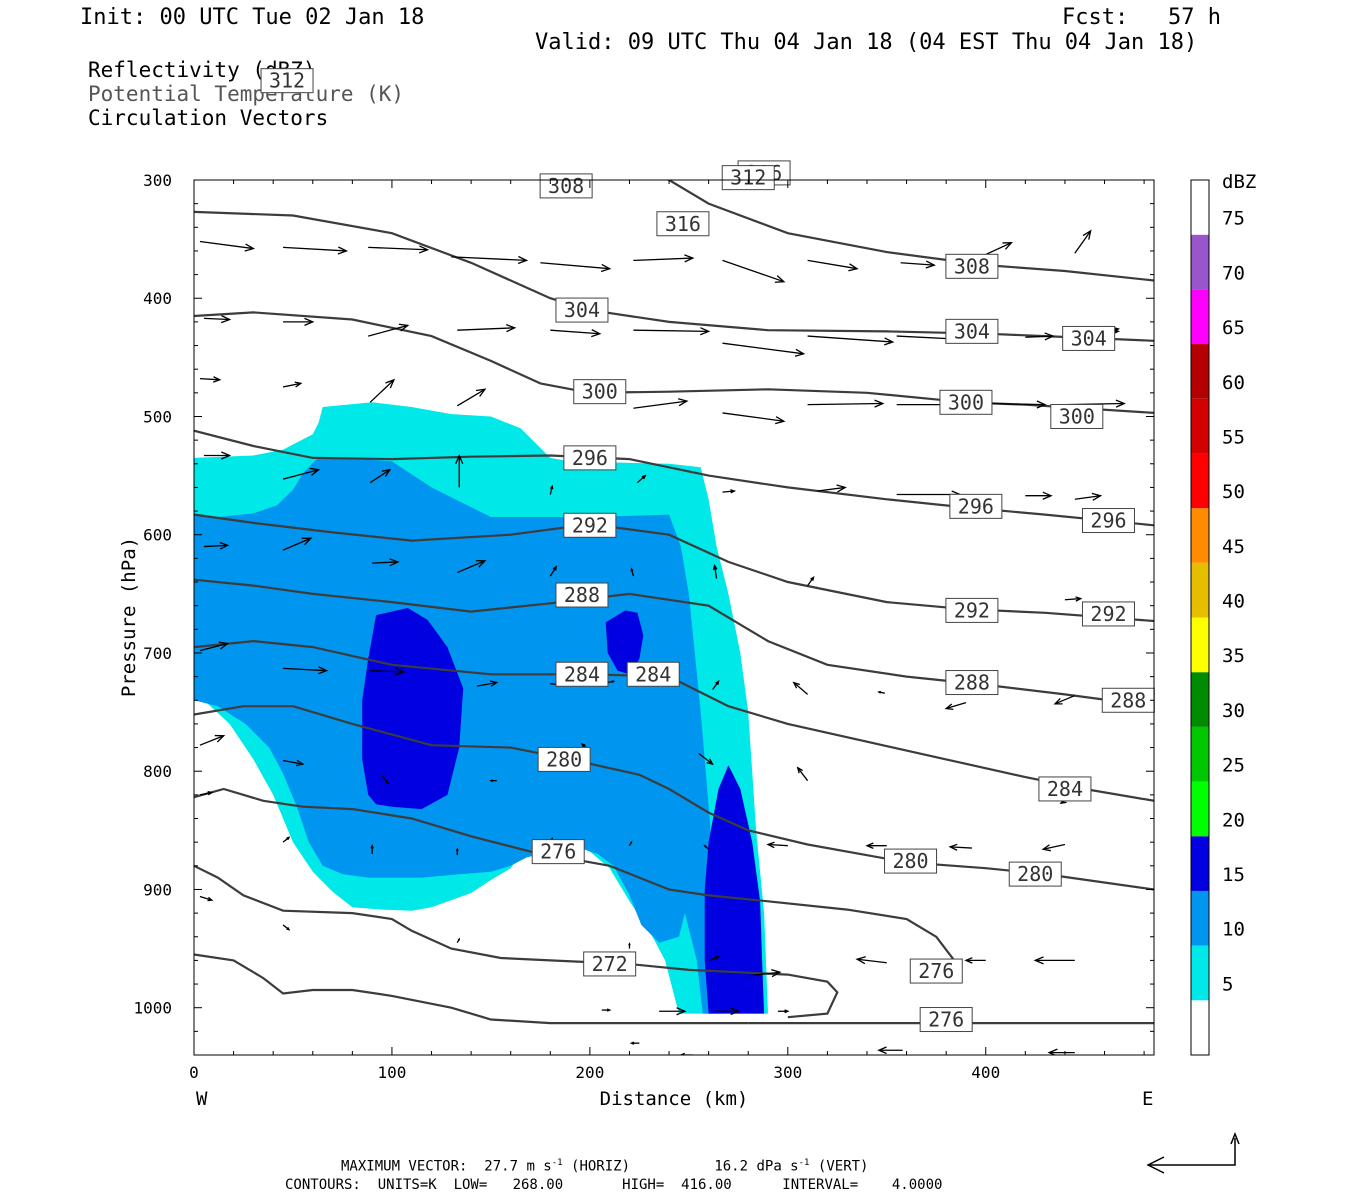 The height and width of the screenshot is (1200, 1350). Describe the element at coordinates (674, 362) in the screenshot. I see `isentrope-300k` at that location.